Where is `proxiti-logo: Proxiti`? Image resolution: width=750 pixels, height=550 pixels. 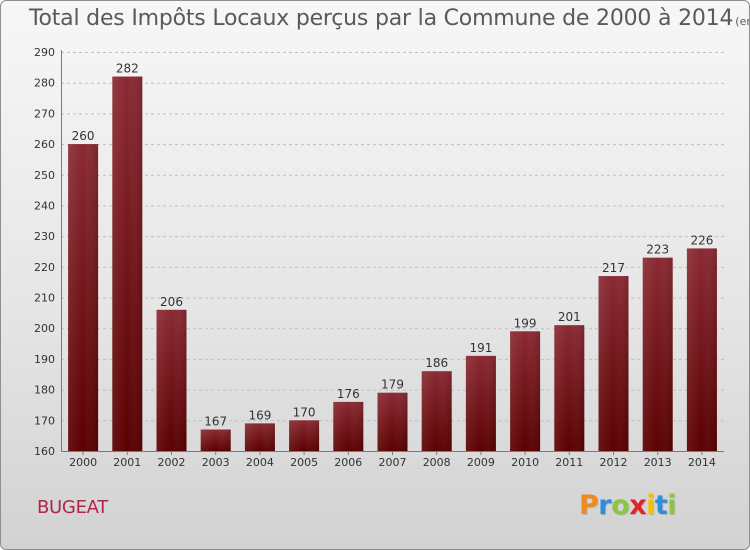 proxiti-logo: Proxiti is located at coordinates (628, 505).